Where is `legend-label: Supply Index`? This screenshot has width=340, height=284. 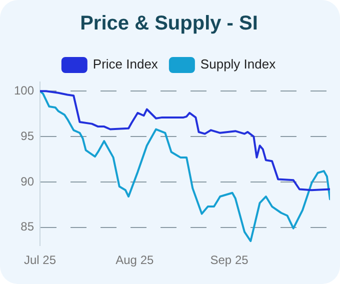
legend-label: Supply Index is located at coordinates (238, 64).